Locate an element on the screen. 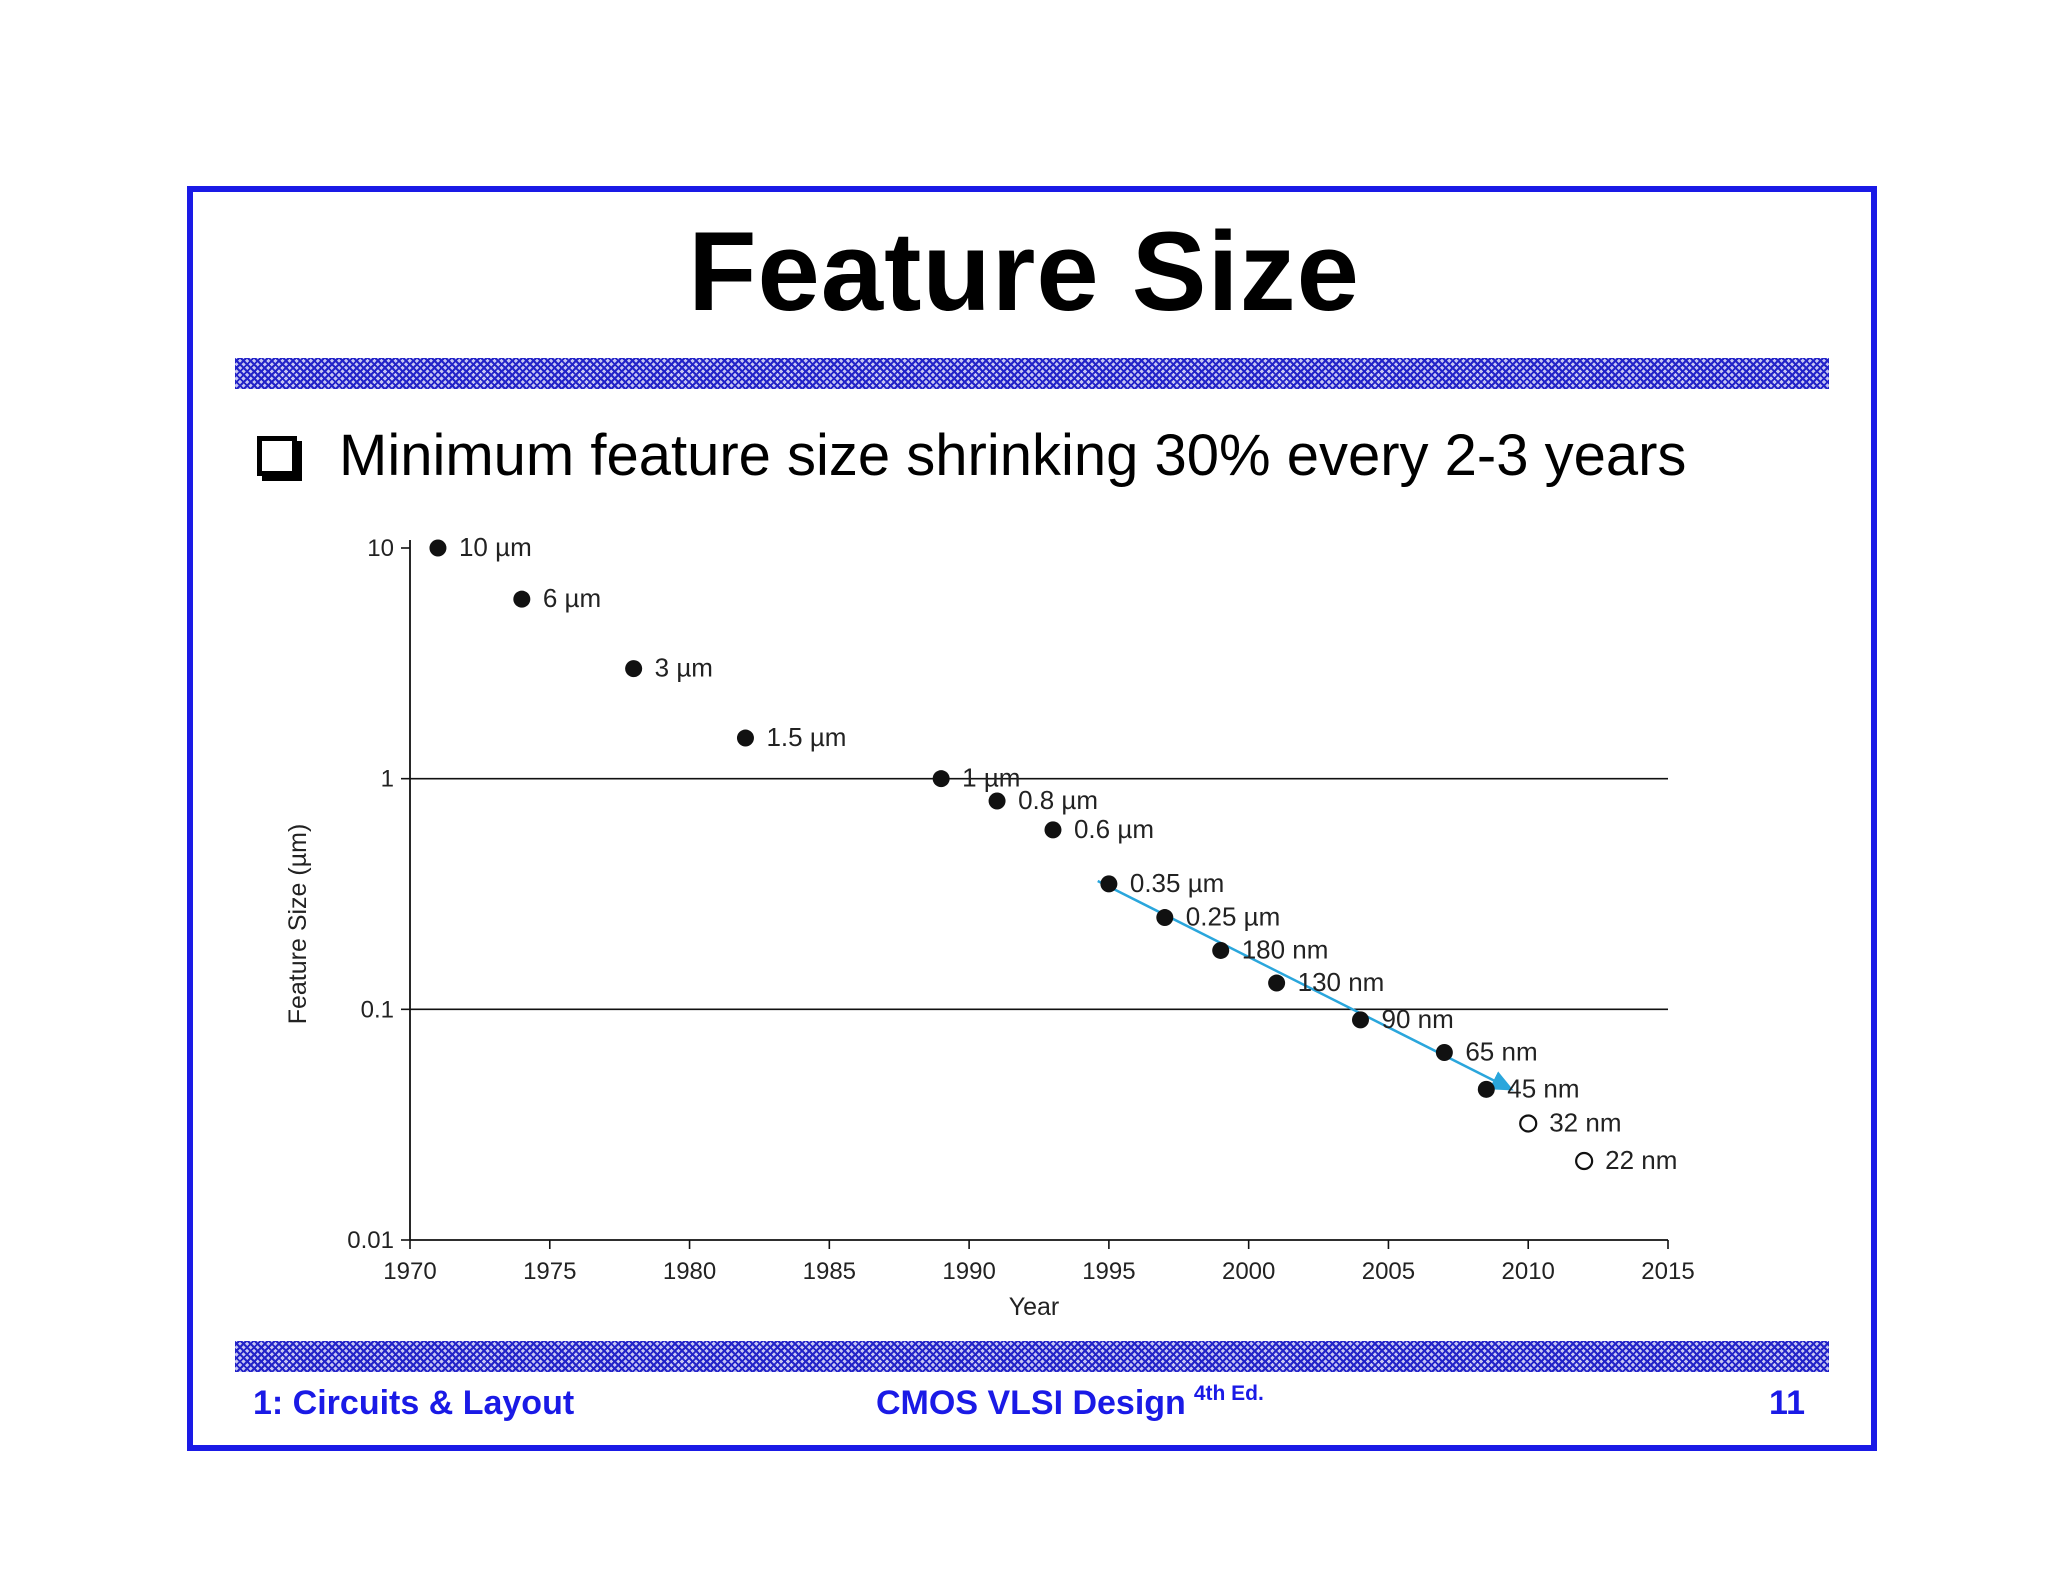 The image size is (2048, 1582). data-point-label: 22 nm is located at coordinates (1641, 1160).